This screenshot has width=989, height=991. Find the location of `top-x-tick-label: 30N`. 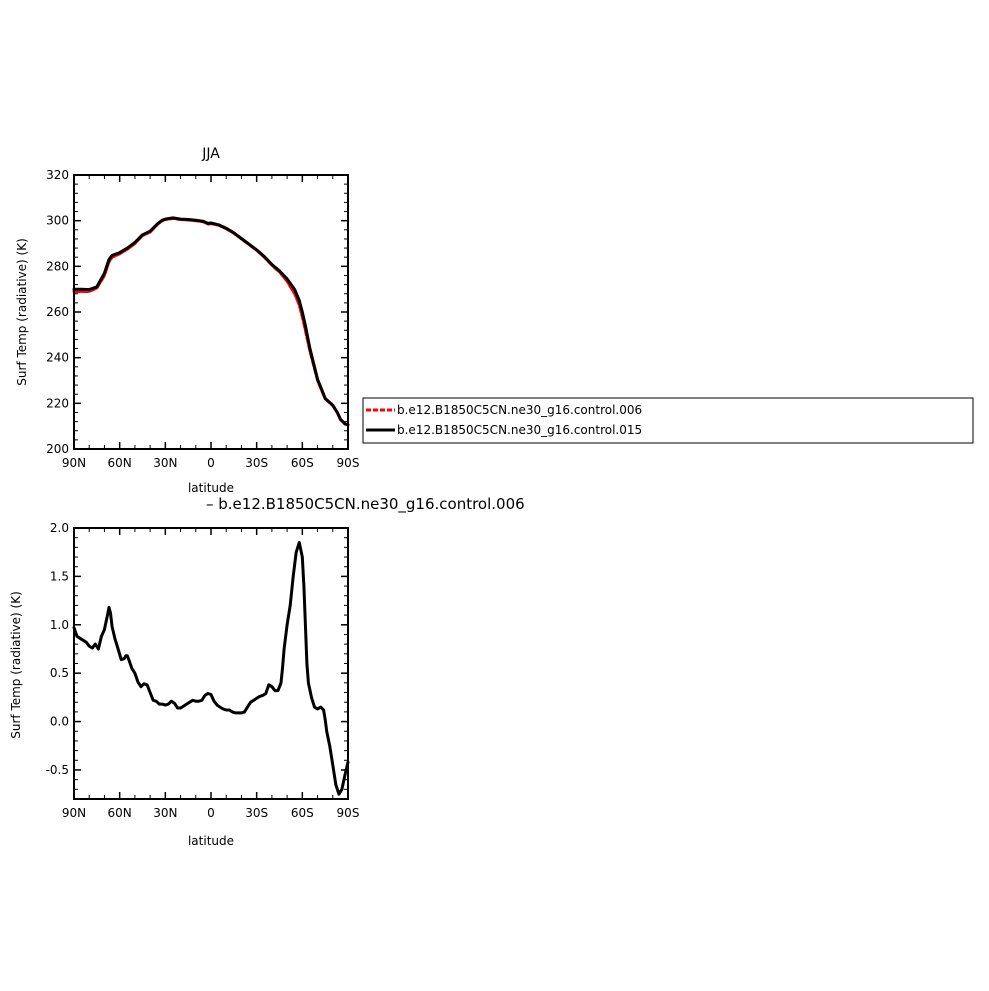

top-x-tick-label: 30N is located at coordinates (165, 463).